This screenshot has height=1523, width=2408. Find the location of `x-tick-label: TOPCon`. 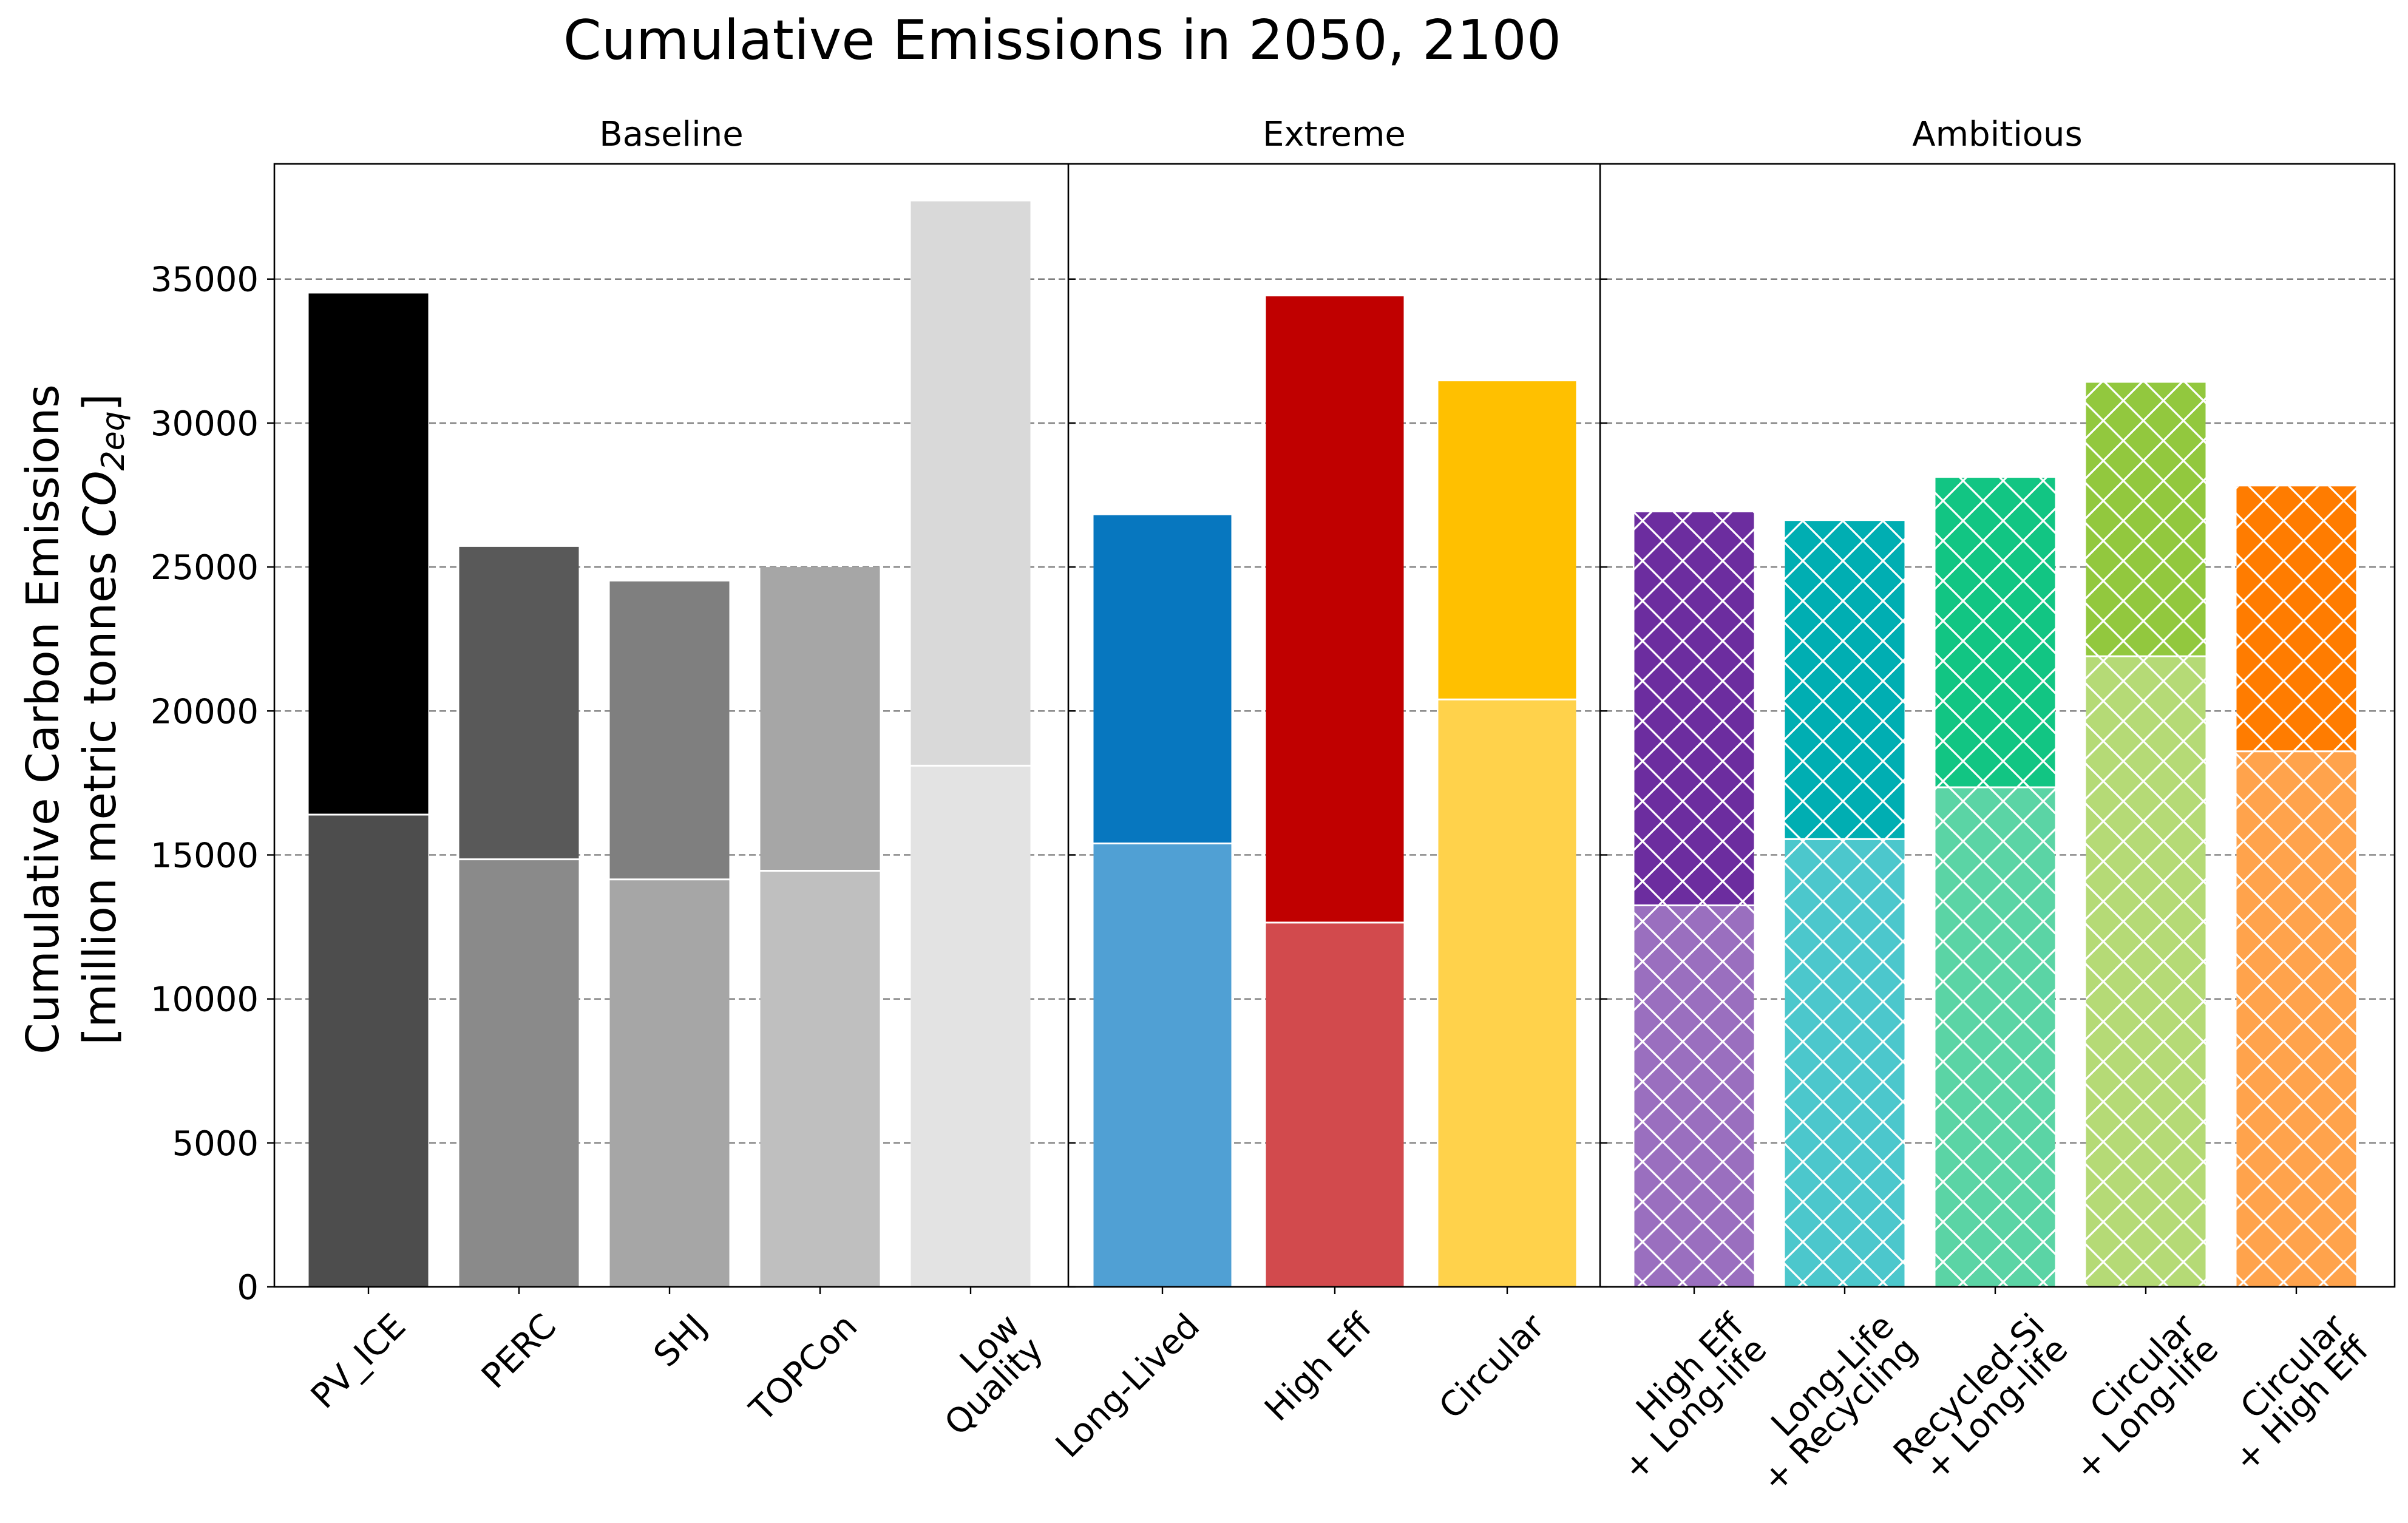

x-tick-label: TOPCon is located at coordinates (803, 1368).